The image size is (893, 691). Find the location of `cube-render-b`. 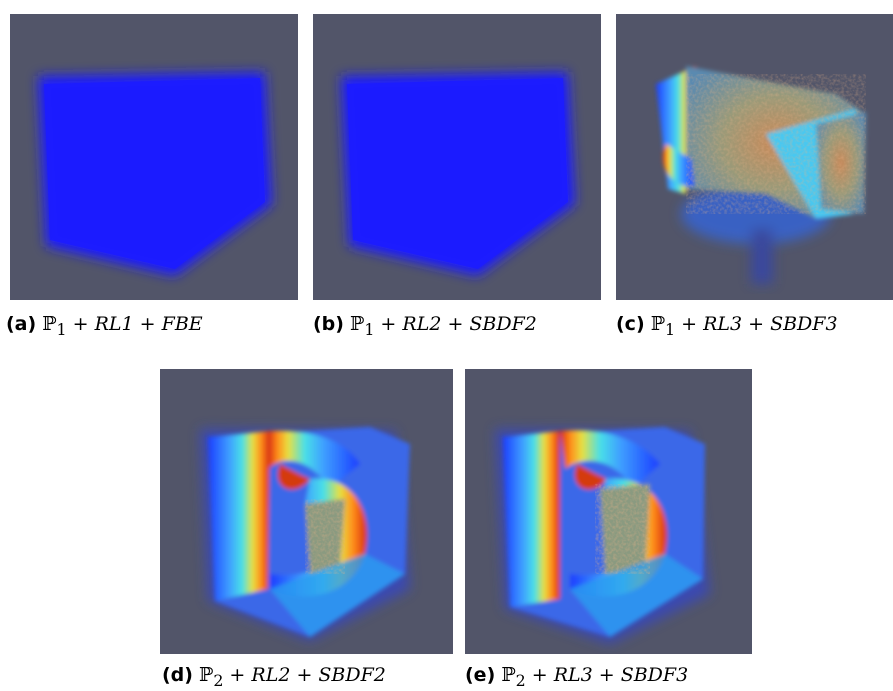

cube-render-b is located at coordinates (458, 174).